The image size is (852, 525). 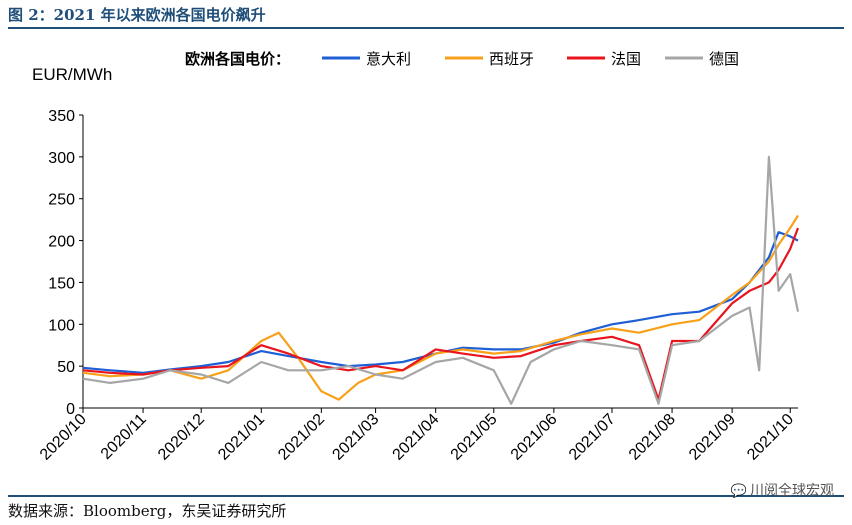 I want to click on x-tick-label: 2021/04, so click(x=416, y=437).